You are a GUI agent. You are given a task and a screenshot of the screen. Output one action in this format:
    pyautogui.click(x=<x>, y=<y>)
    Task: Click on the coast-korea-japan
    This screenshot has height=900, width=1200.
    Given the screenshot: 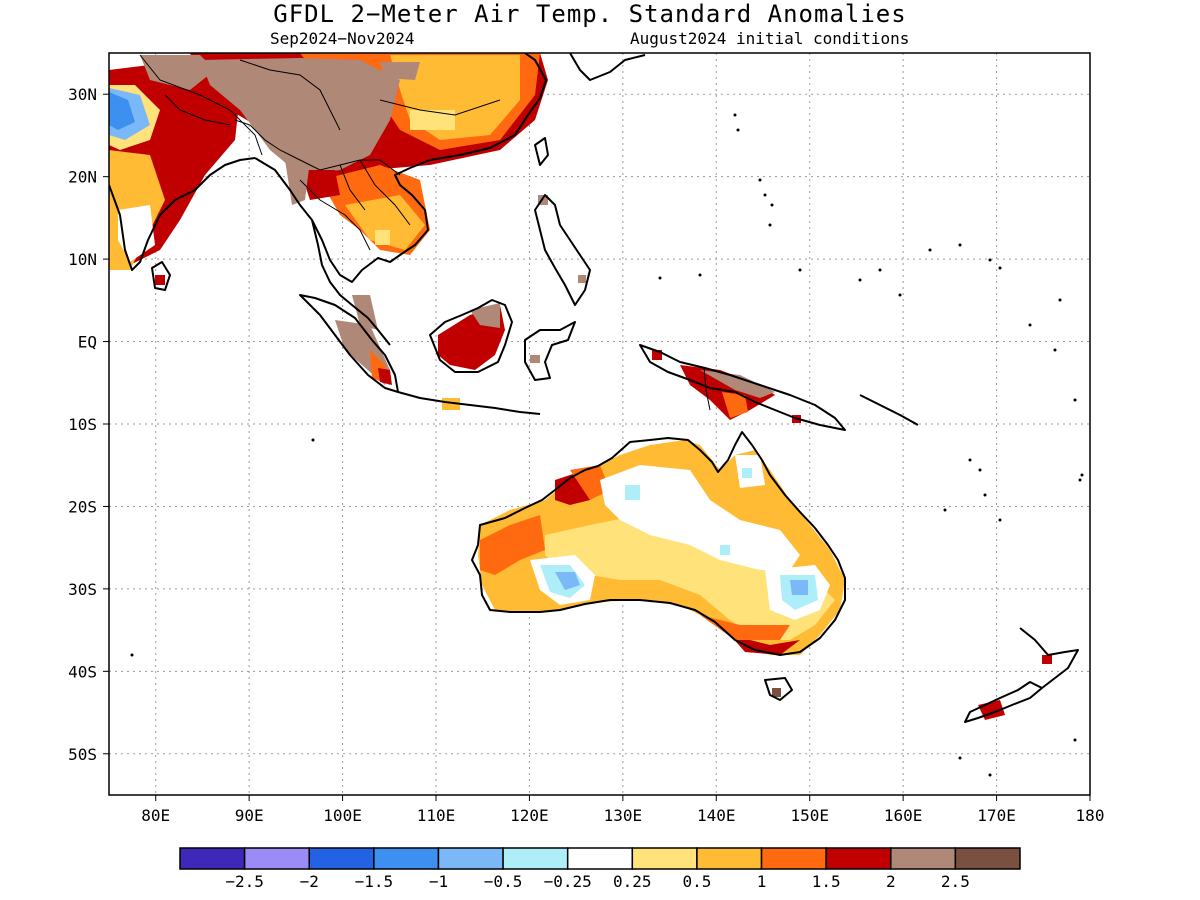 What is the action you would take?
    pyautogui.click(x=607, y=67)
    